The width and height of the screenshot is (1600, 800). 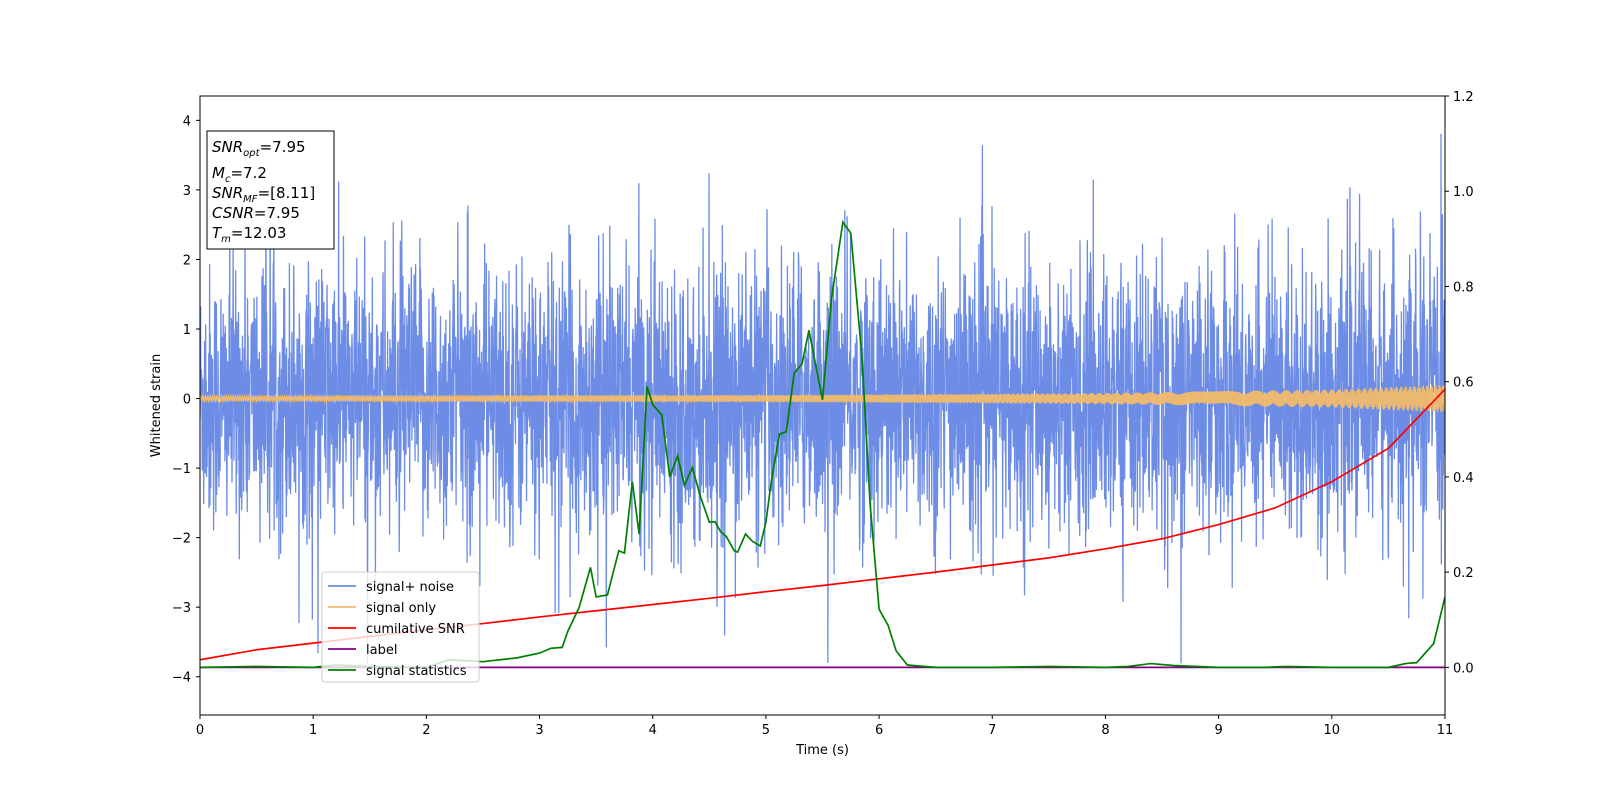 What do you see at coordinates (426, 730) in the screenshot?
I see `x-tick-label: 2` at bounding box center [426, 730].